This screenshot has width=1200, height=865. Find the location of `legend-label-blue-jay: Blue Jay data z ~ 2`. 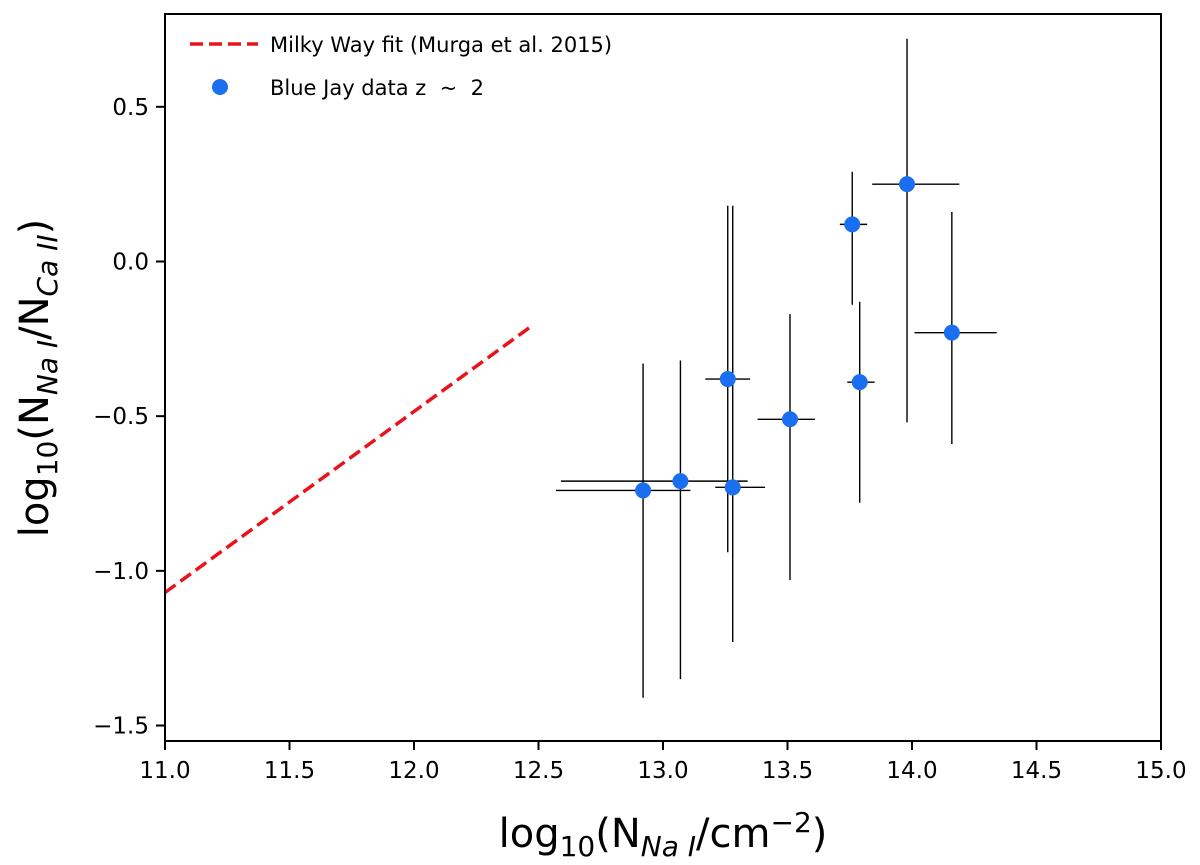

legend-label-blue-jay: Blue Jay data z ~ 2 is located at coordinates (377, 88).